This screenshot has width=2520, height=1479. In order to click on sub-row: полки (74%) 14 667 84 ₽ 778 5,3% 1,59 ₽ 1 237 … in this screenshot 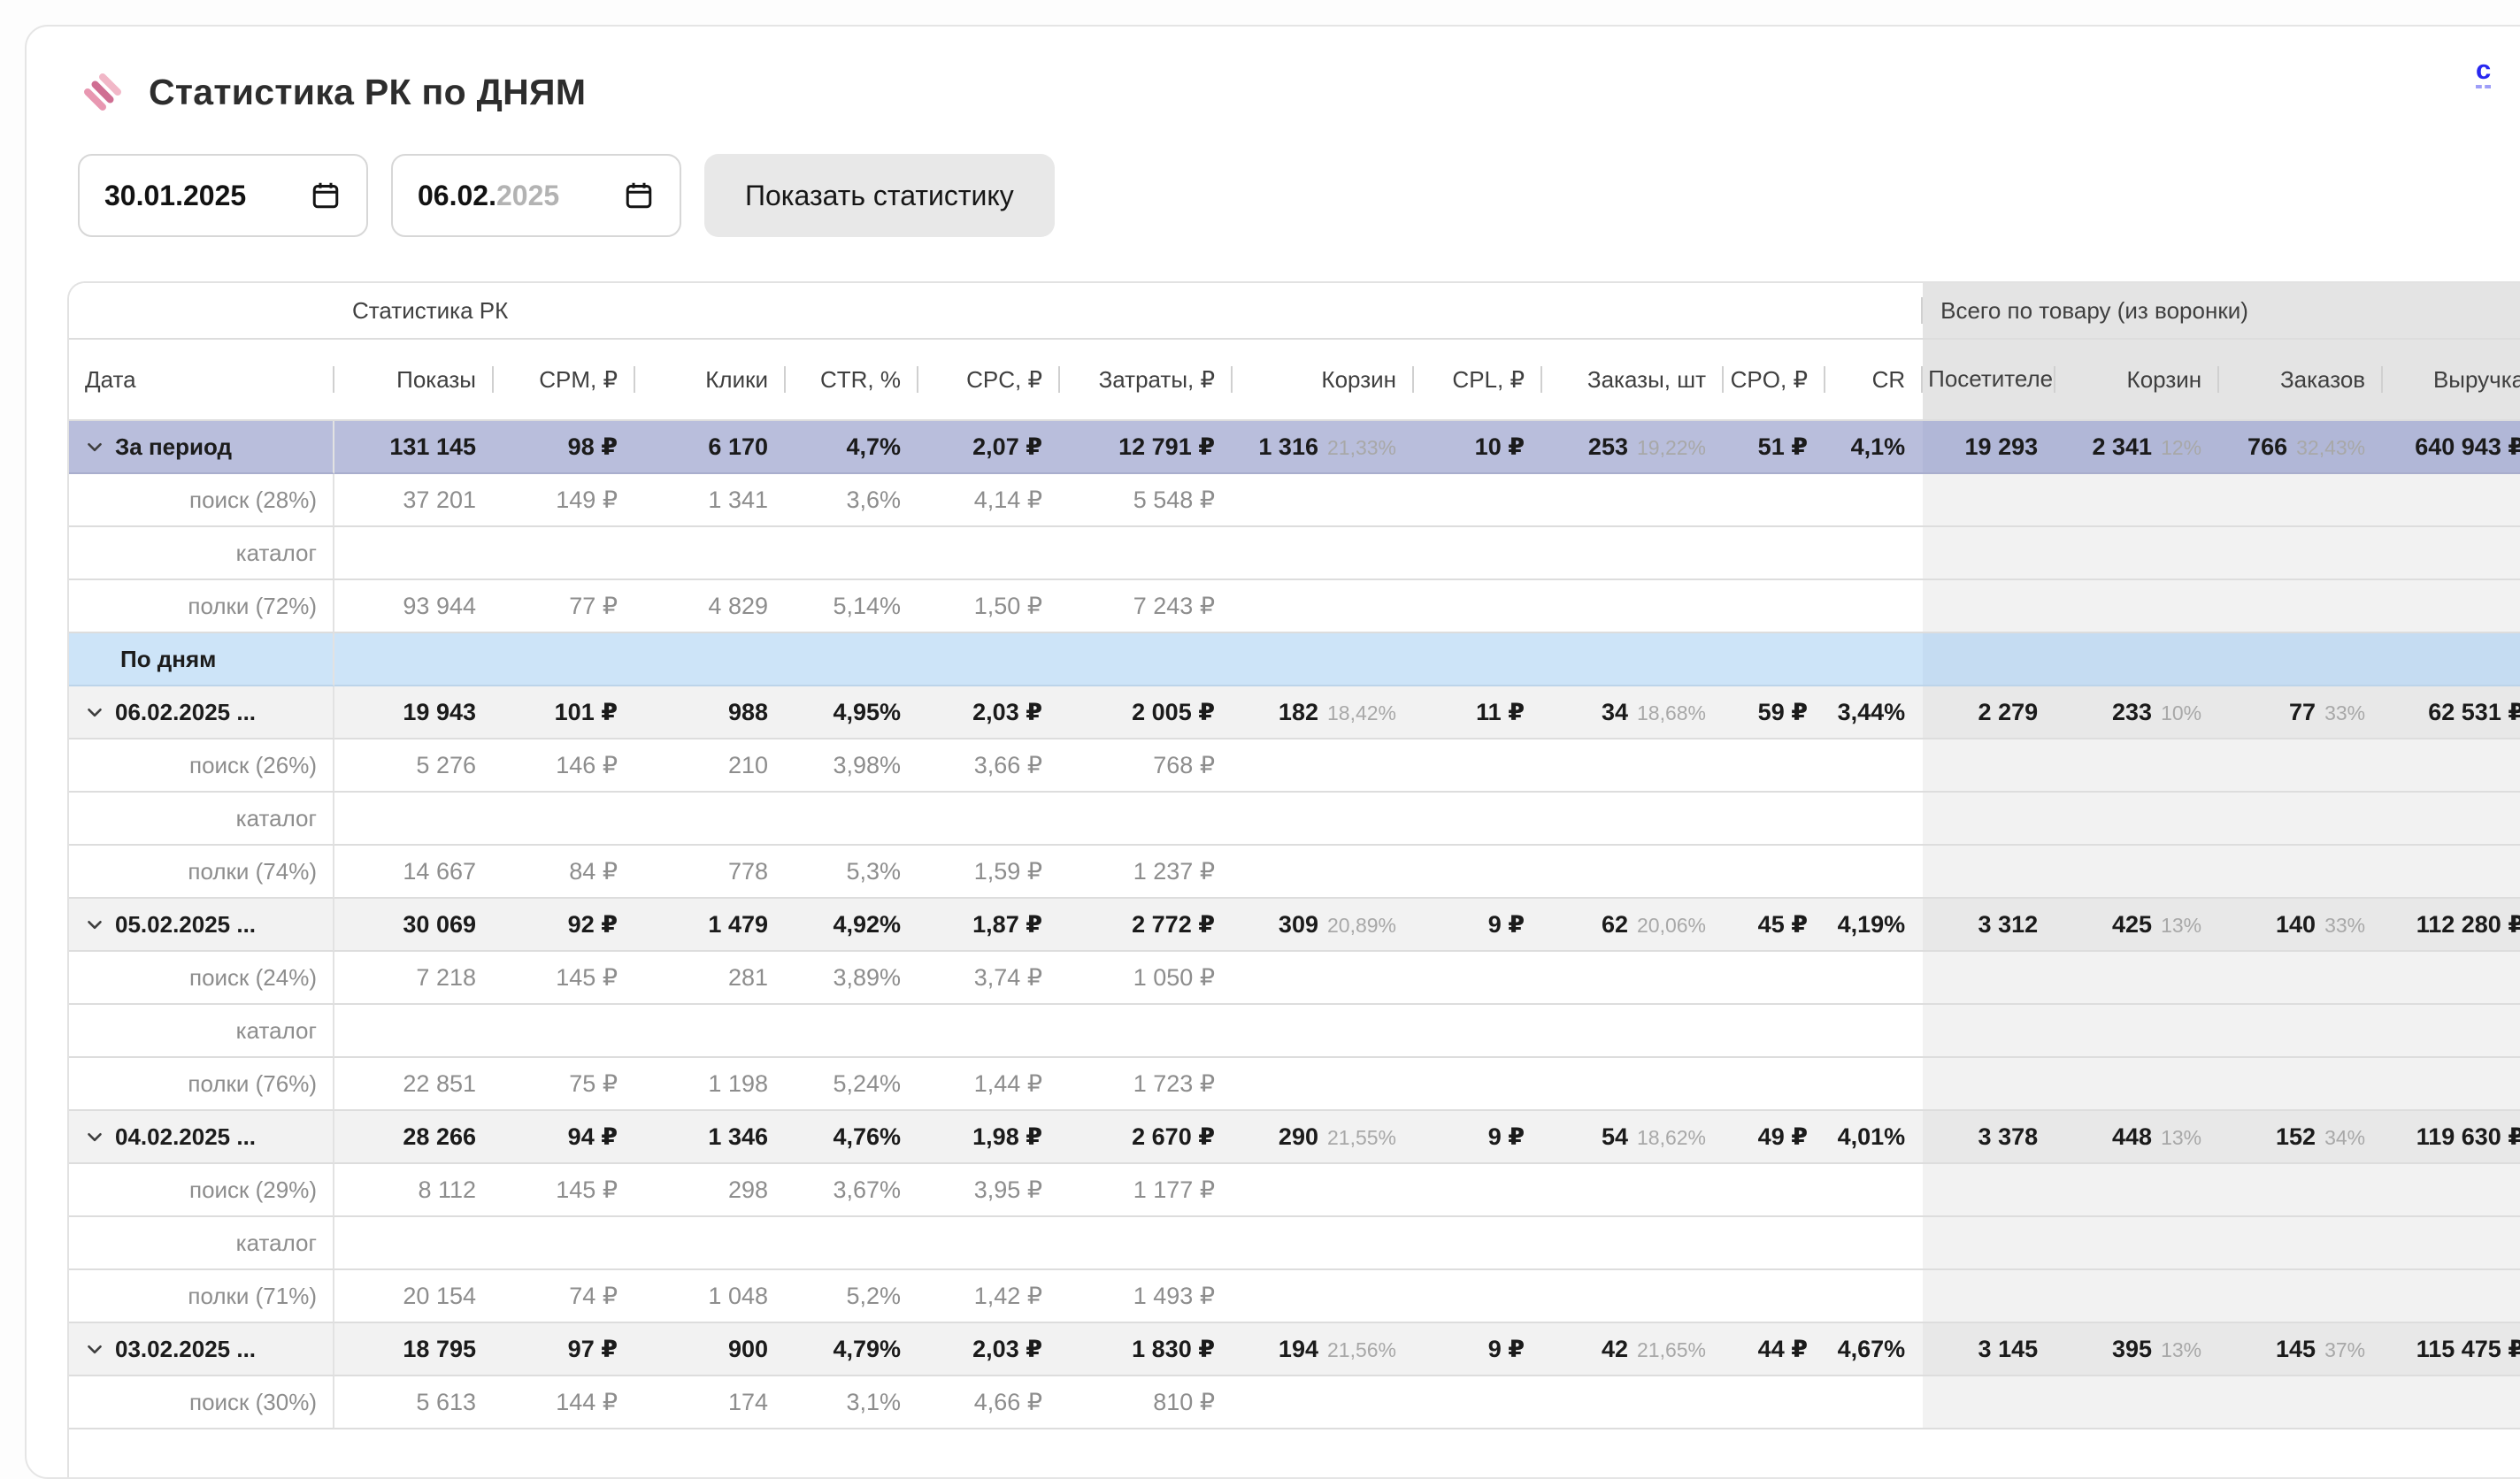, I will do `click(1294, 873)`.